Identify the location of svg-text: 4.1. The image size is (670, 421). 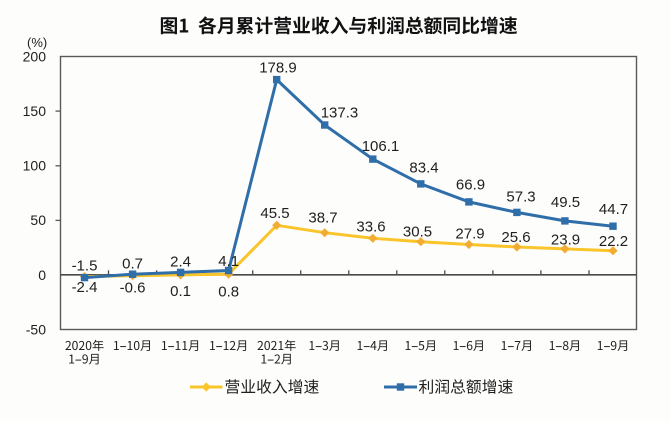
(228, 261).